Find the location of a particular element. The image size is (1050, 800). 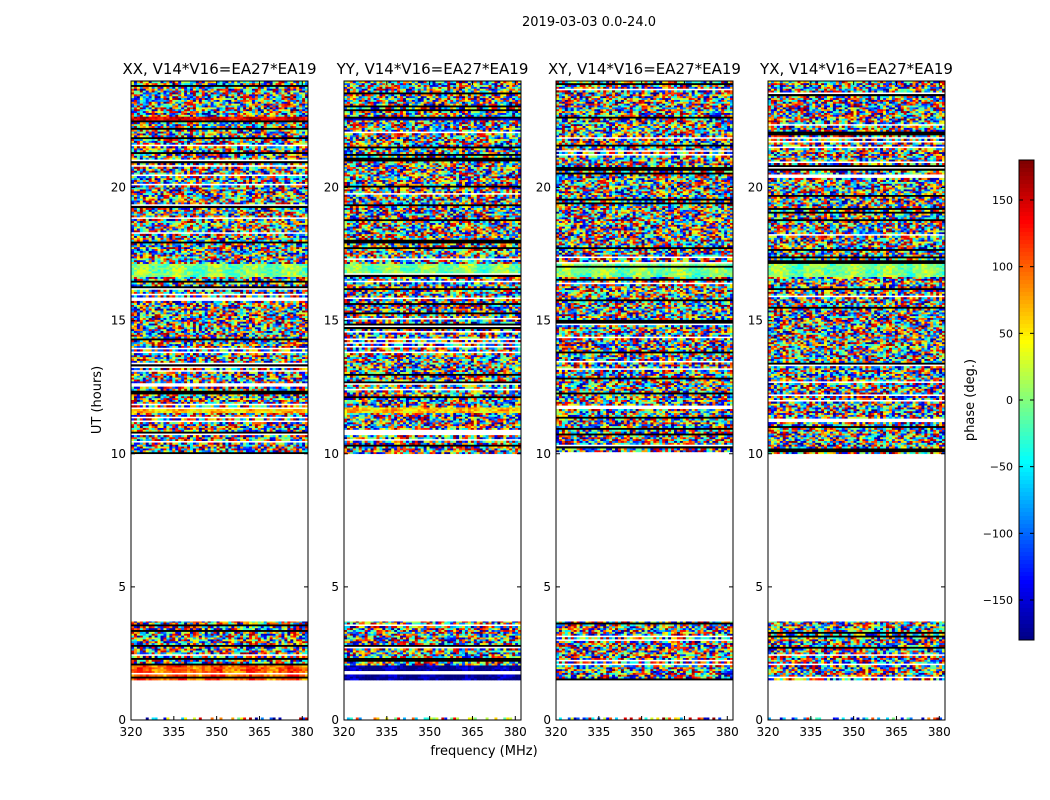

colorbar-tick-label: 150 is located at coordinates (1002, 200).